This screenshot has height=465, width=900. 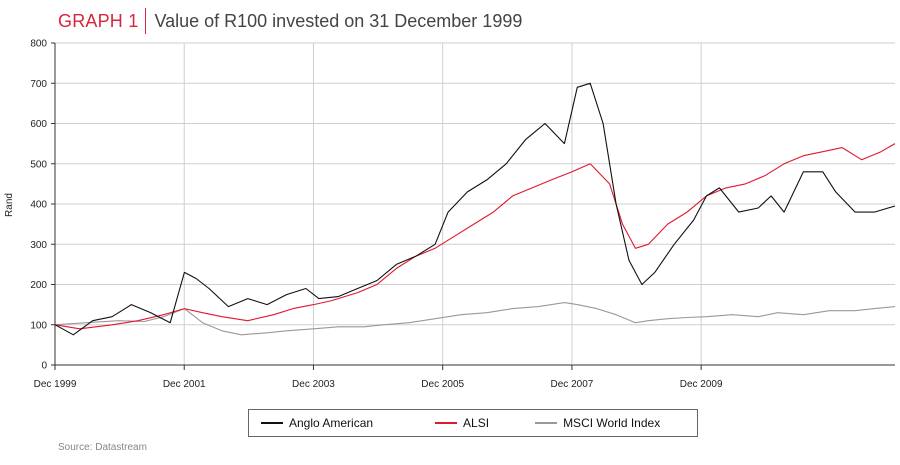 I want to click on legend-item-anglo-american: Anglo American, so click(x=317, y=423).